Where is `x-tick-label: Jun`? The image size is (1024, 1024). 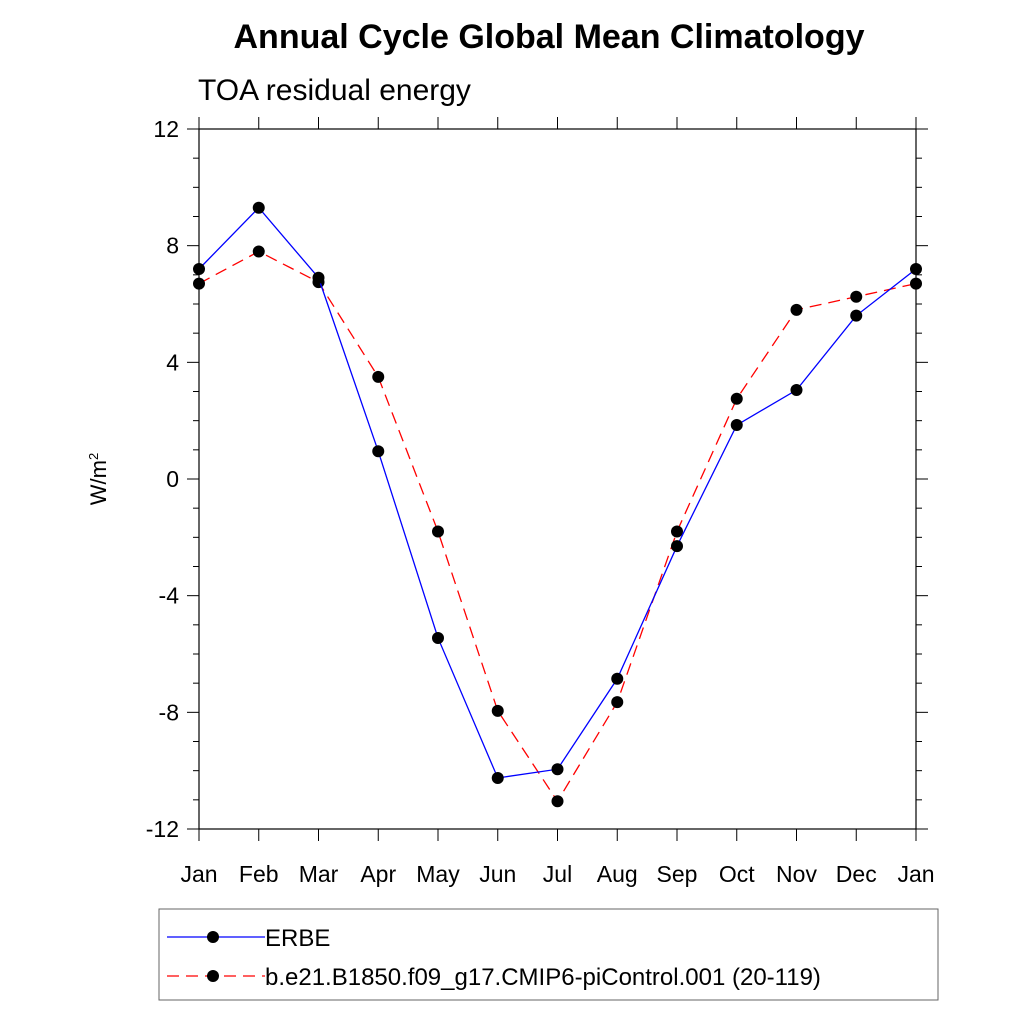 x-tick-label: Jun is located at coordinates (497, 874).